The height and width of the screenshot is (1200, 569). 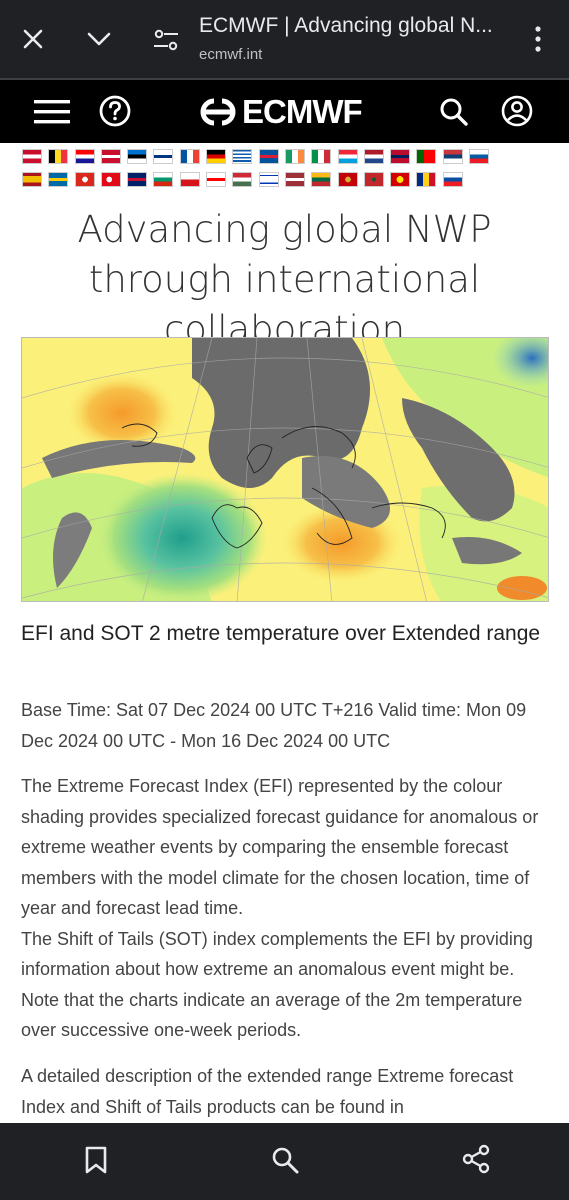 What do you see at coordinates (137, 156) in the screenshot?
I see `flag-ee-icon` at bounding box center [137, 156].